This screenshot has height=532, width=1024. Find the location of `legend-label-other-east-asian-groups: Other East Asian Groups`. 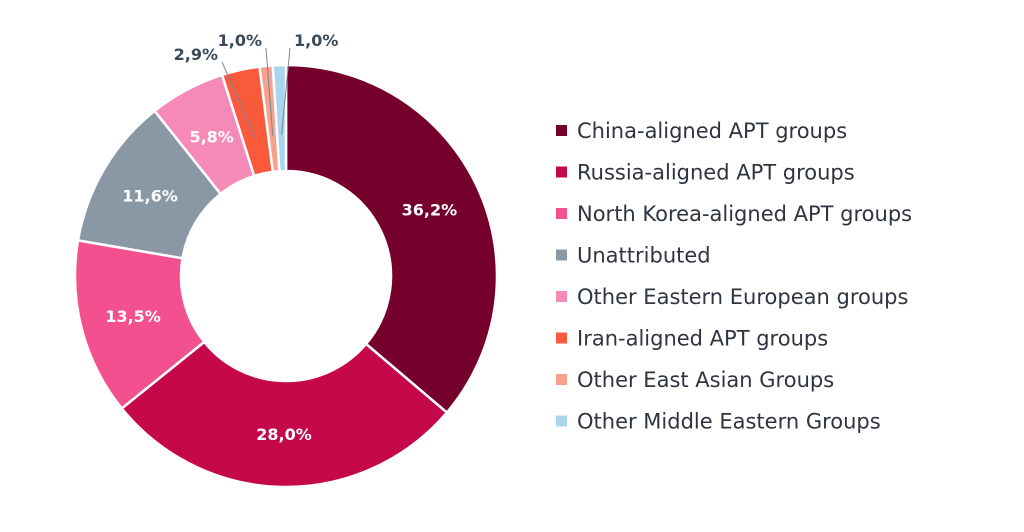

legend-label-other-east-asian-groups: Other East Asian Groups is located at coordinates (705, 380).